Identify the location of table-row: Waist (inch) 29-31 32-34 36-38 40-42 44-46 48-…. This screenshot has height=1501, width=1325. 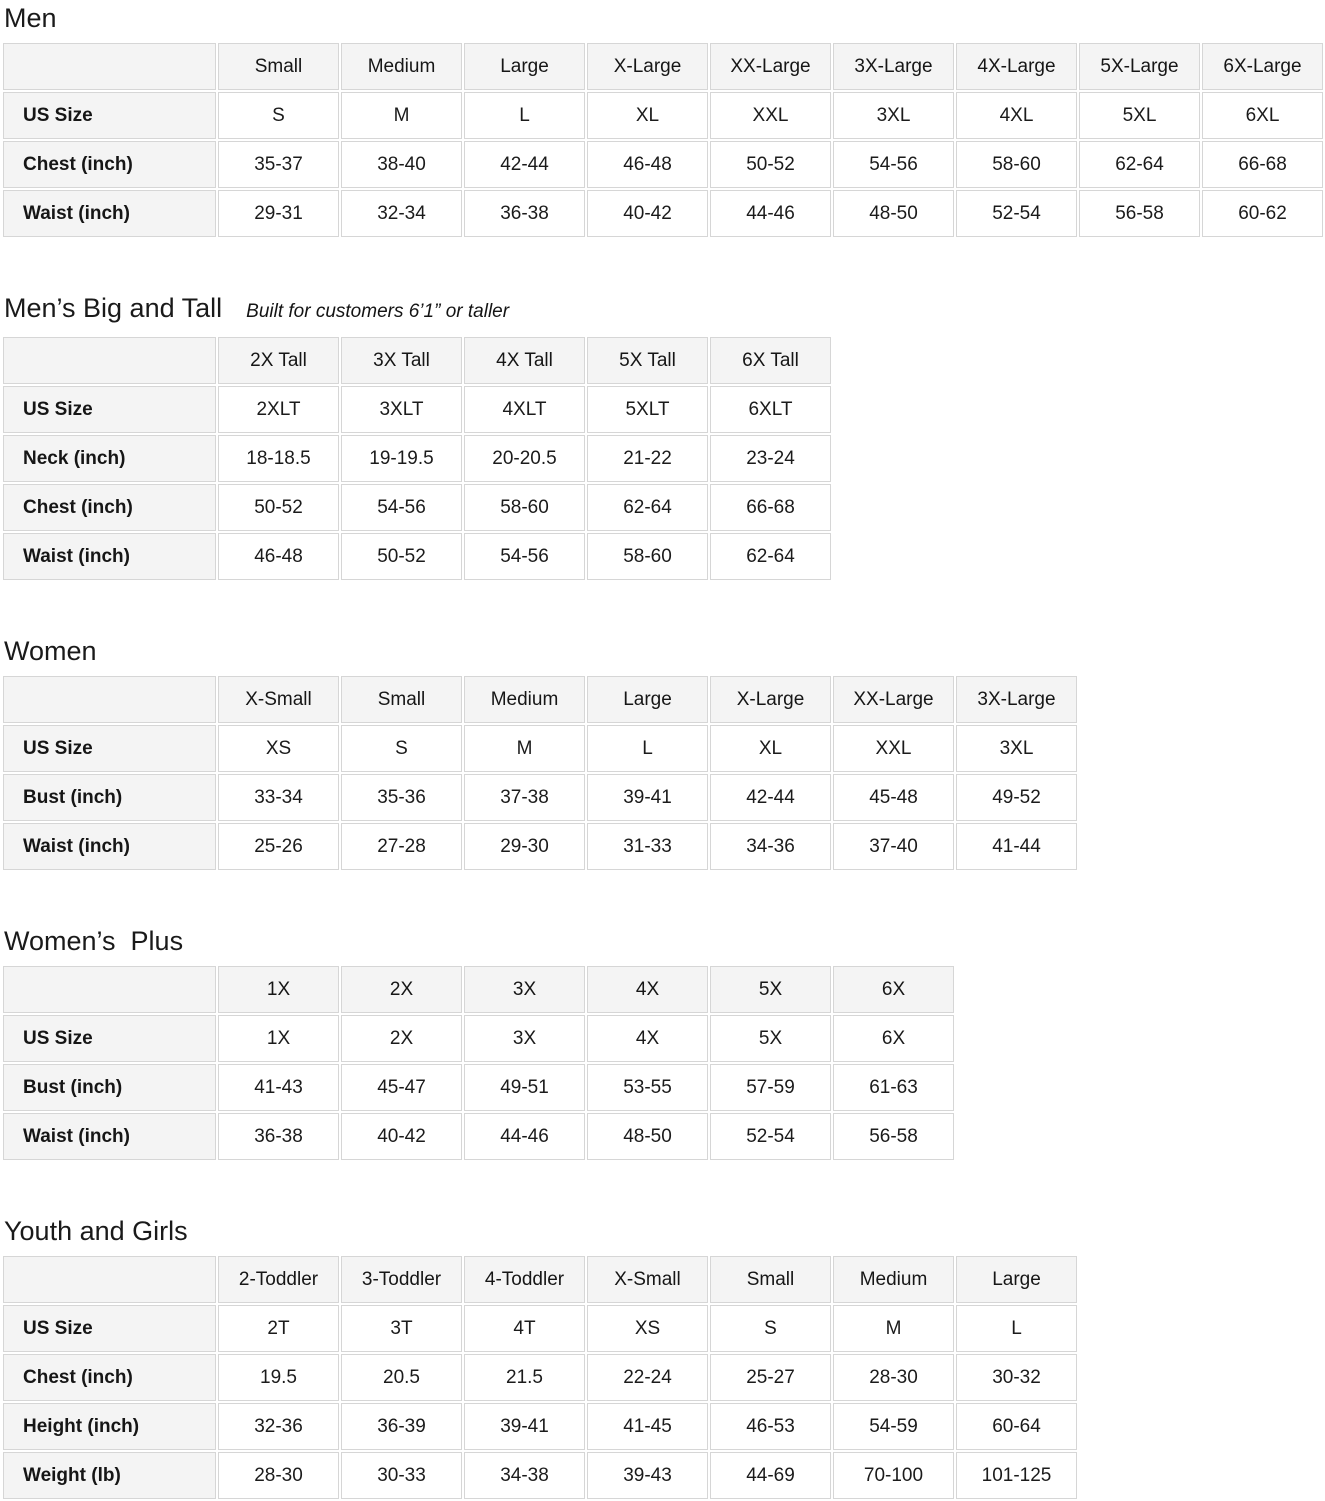
(663, 213).